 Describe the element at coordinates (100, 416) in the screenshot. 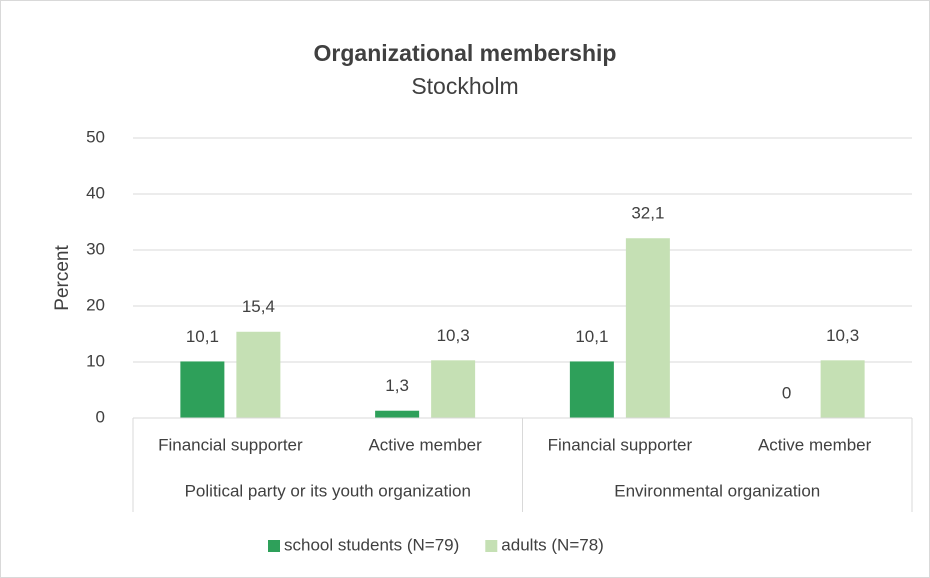

I see `y-tick-label: 0` at that location.